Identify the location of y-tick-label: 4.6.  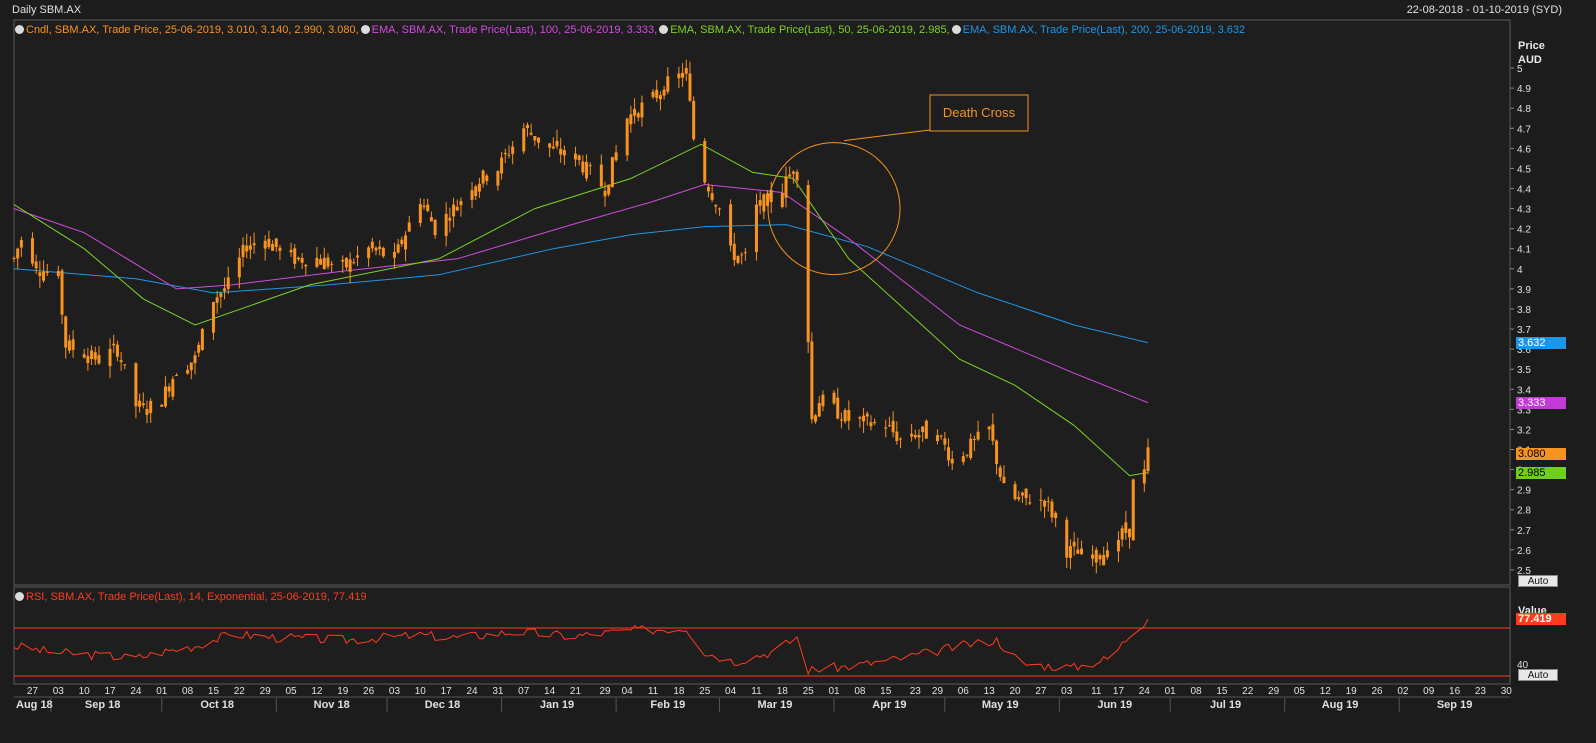
(1524, 149).